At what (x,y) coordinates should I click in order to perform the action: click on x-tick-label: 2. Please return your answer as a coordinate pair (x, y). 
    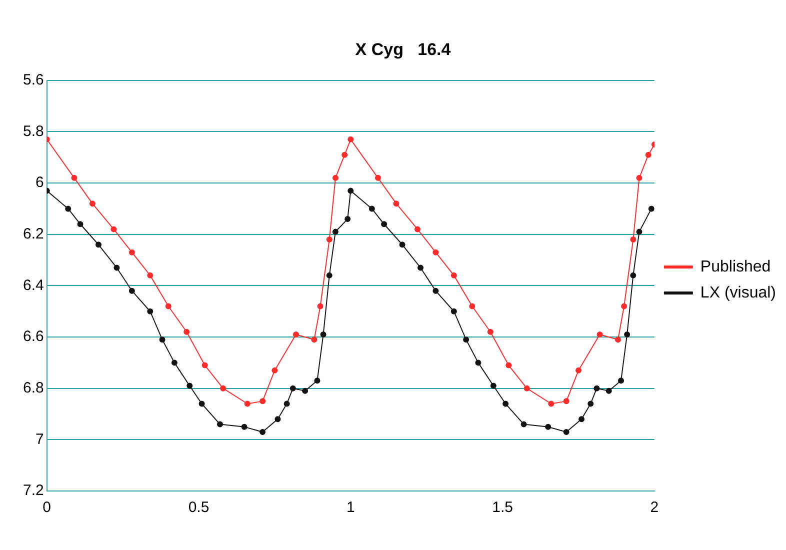
    Looking at the image, I should click on (654, 507).